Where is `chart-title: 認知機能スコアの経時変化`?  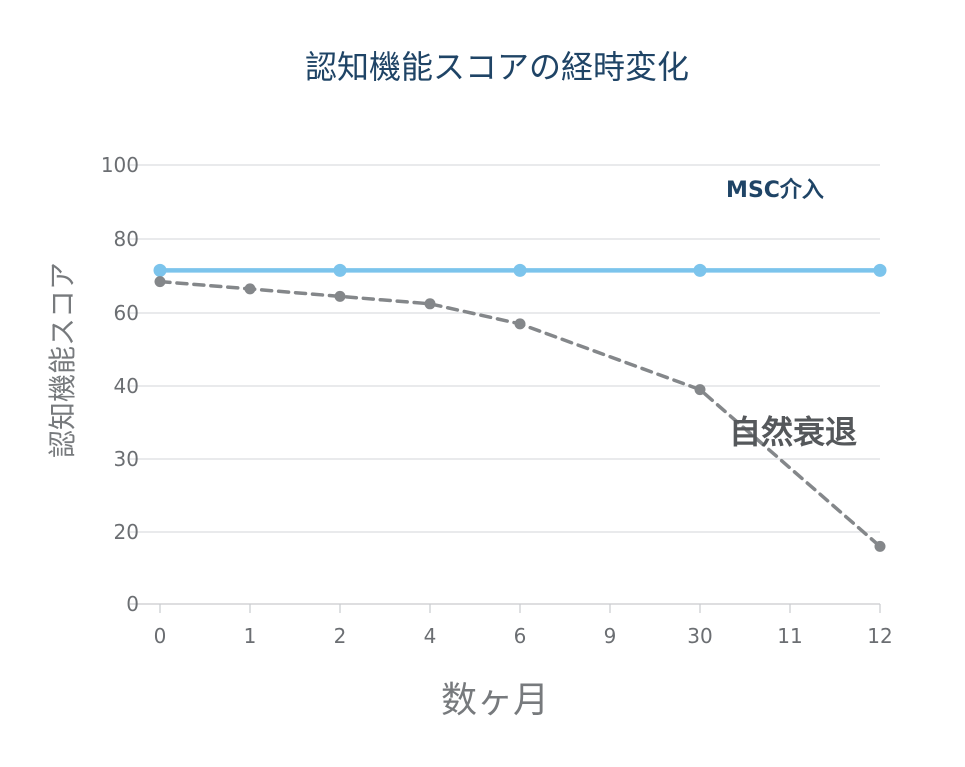 chart-title: 認知機能スコアの経時変化 is located at coordinates (497, 67).